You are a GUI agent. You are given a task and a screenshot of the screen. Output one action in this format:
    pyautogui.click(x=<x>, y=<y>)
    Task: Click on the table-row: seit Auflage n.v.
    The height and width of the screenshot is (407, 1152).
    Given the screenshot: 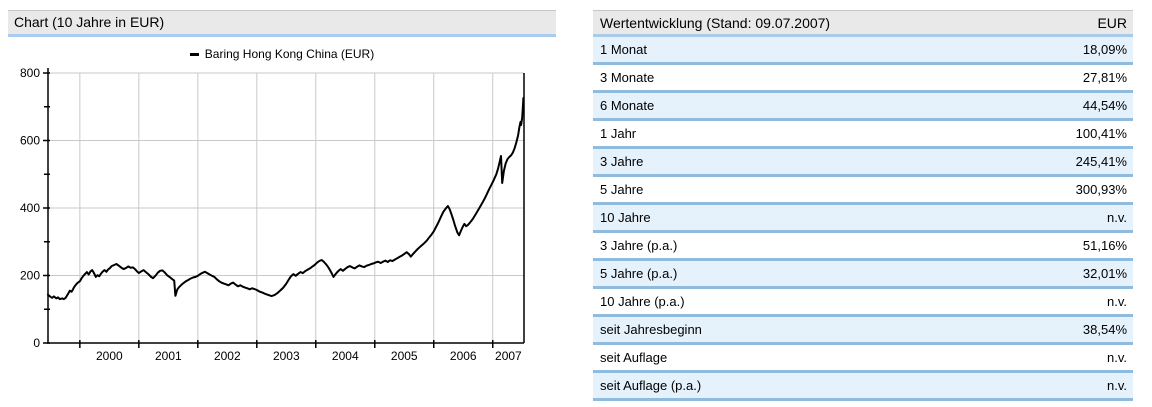 What is the action you would take?
    pyautogui.click(x=863, y=358)
    